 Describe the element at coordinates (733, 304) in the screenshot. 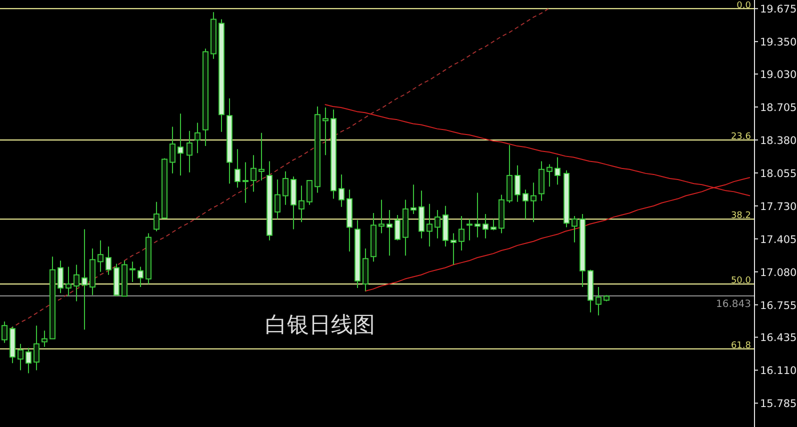

I see `ref-line-label: 16.843` at that location.